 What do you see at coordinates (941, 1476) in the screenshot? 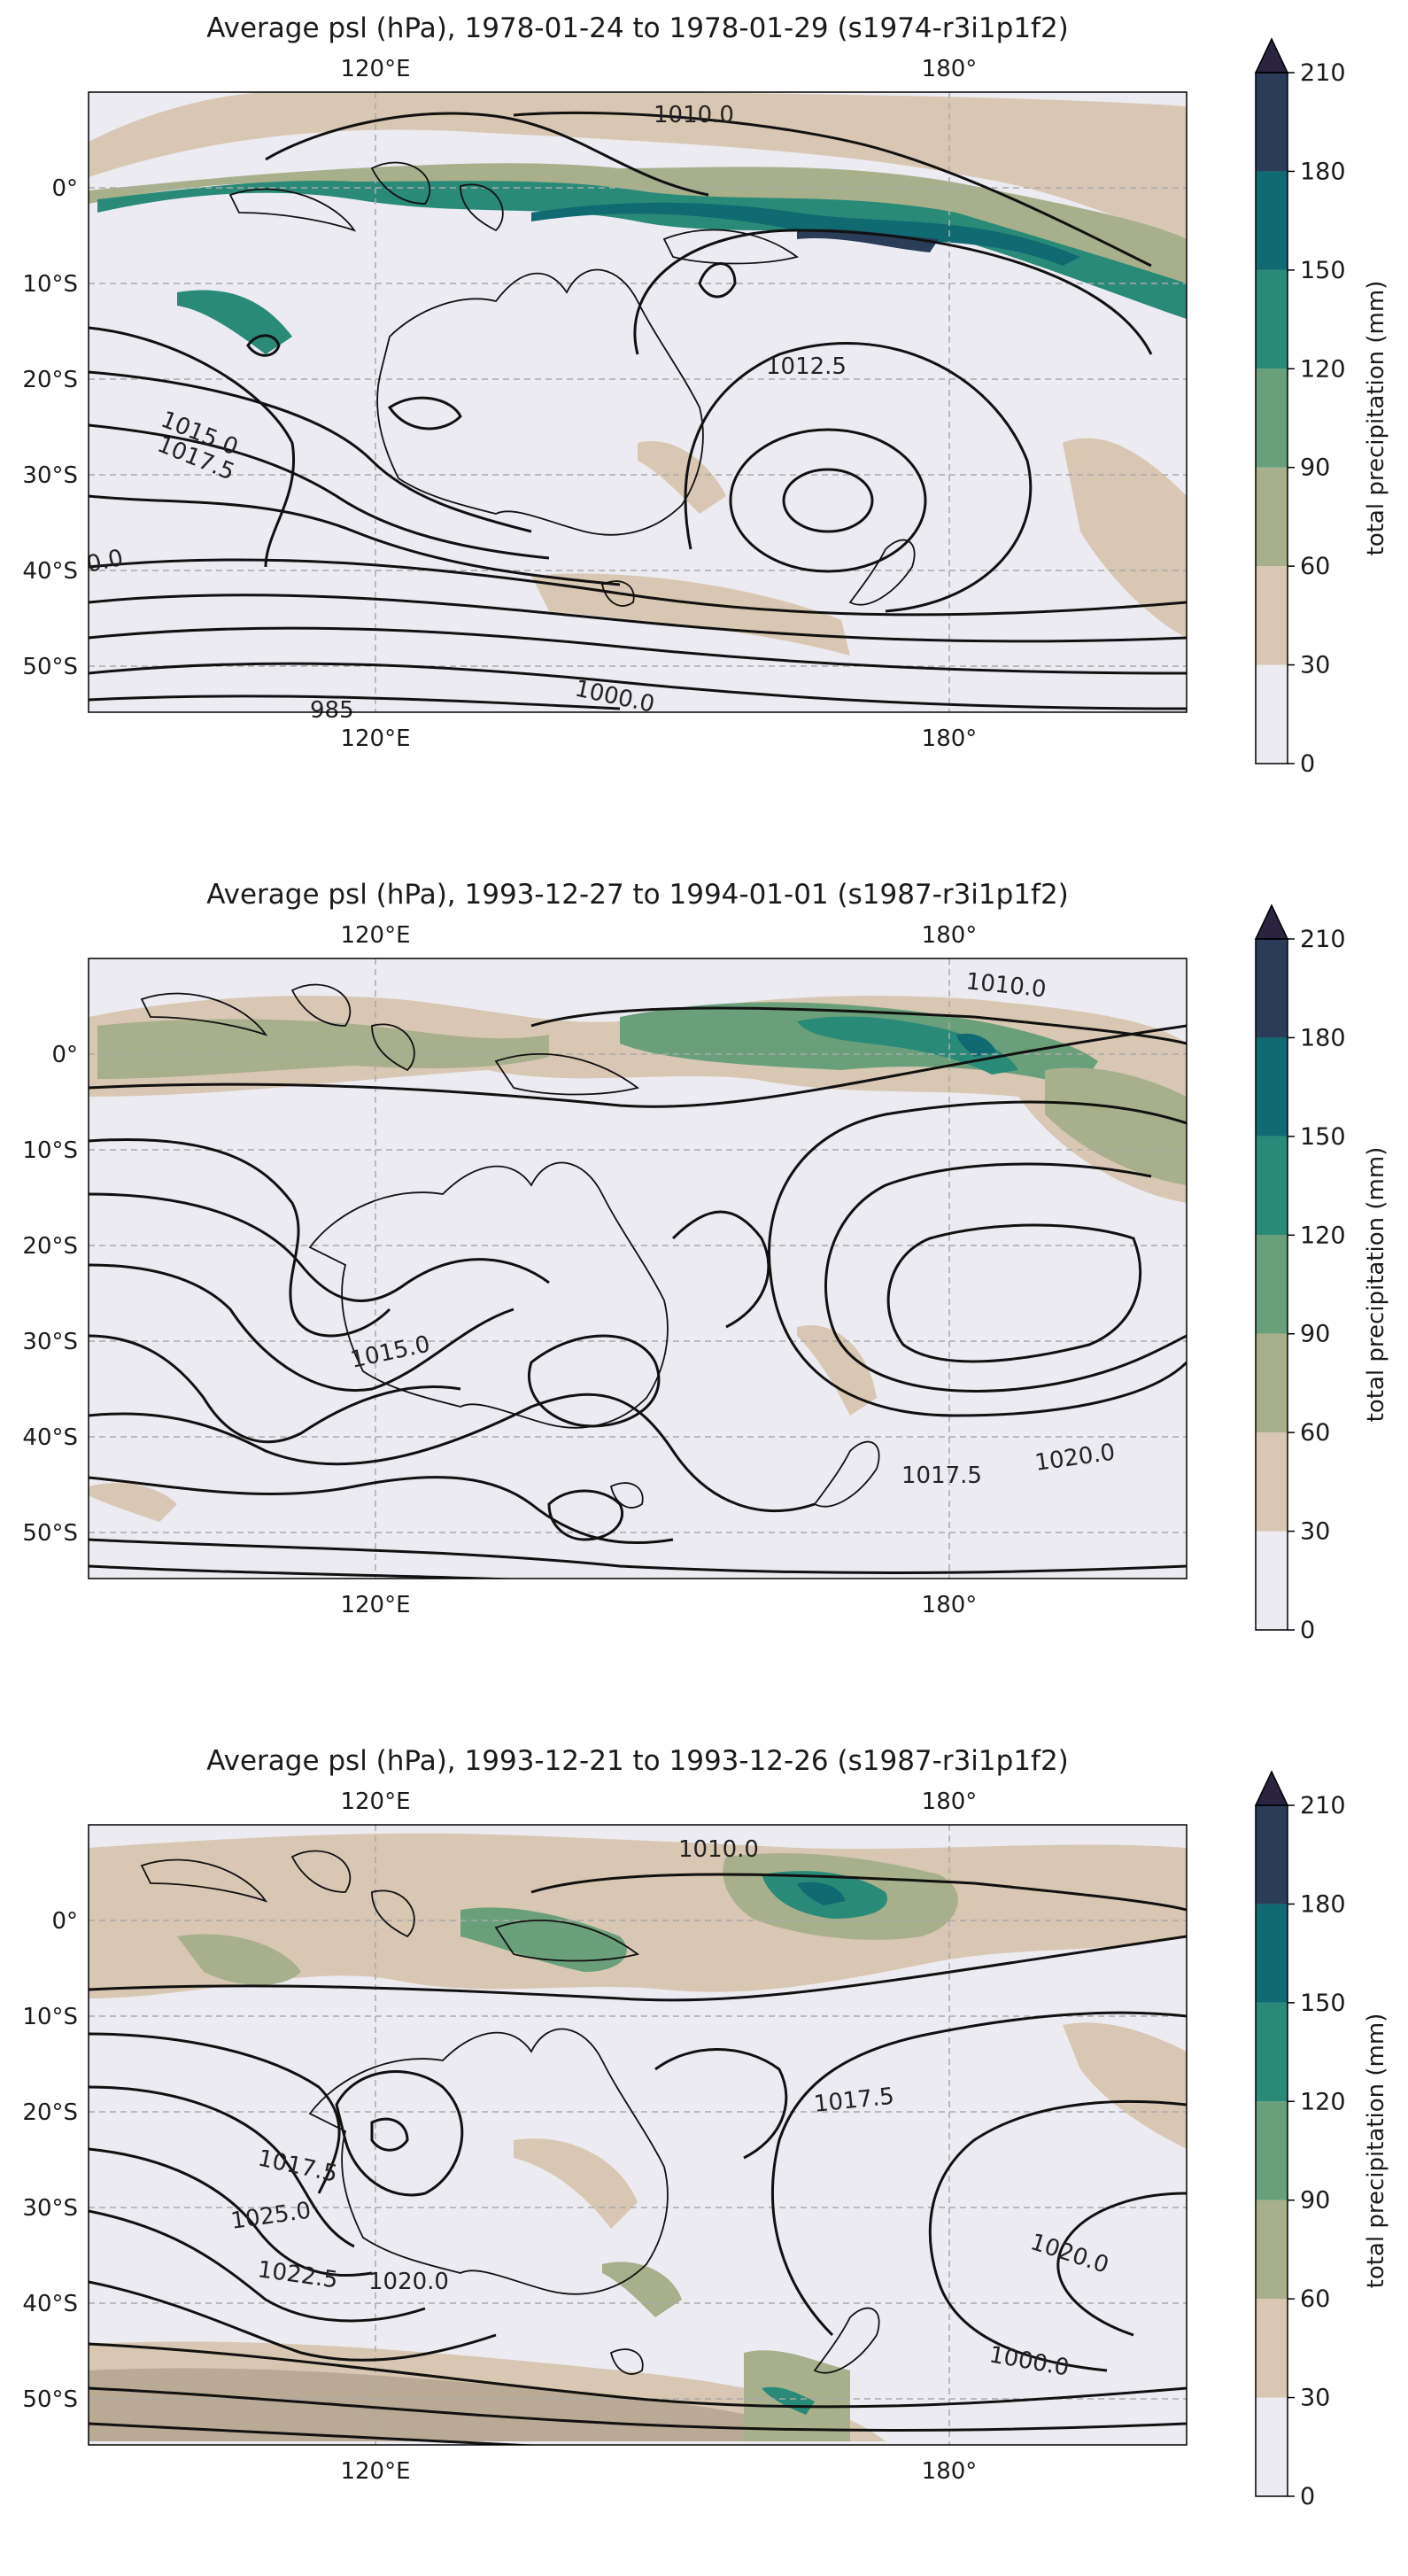
I see `contour-label: 1017.5` at bounding box center [941, 1476].